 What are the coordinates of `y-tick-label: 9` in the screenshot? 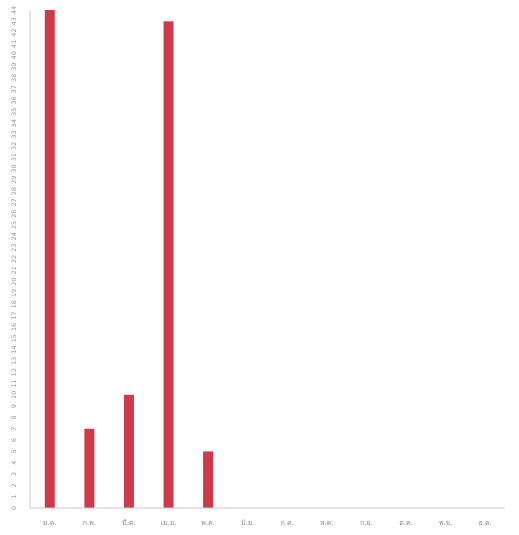 It's located at (14, 406).